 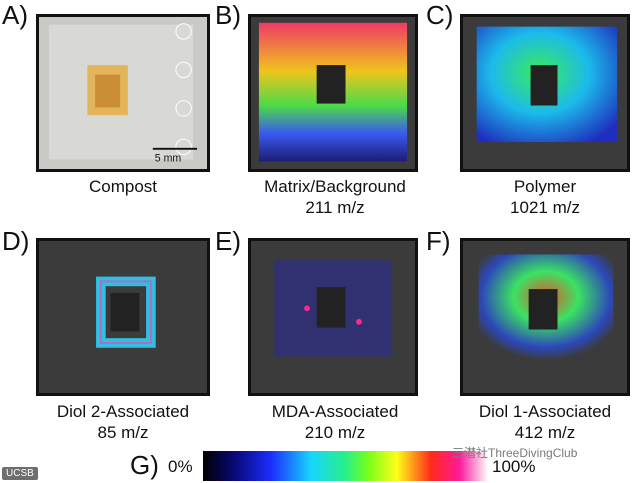 I want to click on caption-e-line1: MDA-Associated, so click(x=335, y=411).